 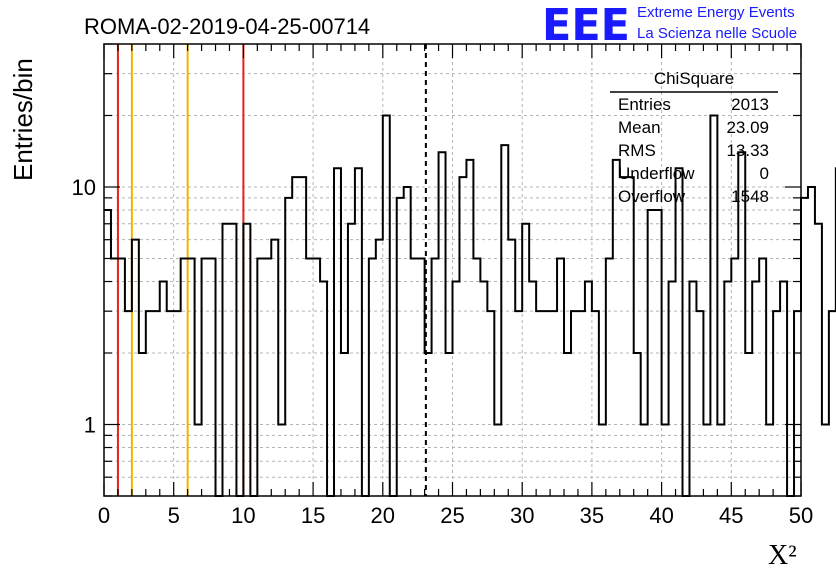 What do you see at coordinates (586, 25) in the screenshot?
I see `logo-mark: EEE` at bounding box center [586, 25].